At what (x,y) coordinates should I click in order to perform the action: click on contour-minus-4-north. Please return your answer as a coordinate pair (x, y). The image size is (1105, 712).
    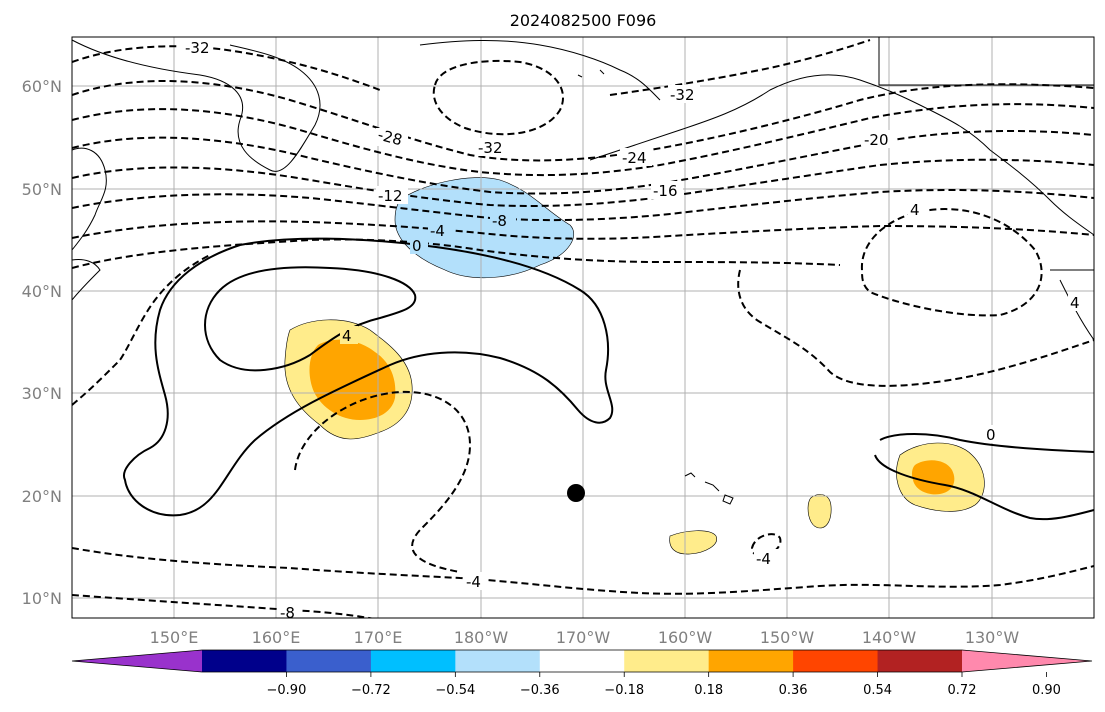
    Looking at the image, I should click on (456, 253).